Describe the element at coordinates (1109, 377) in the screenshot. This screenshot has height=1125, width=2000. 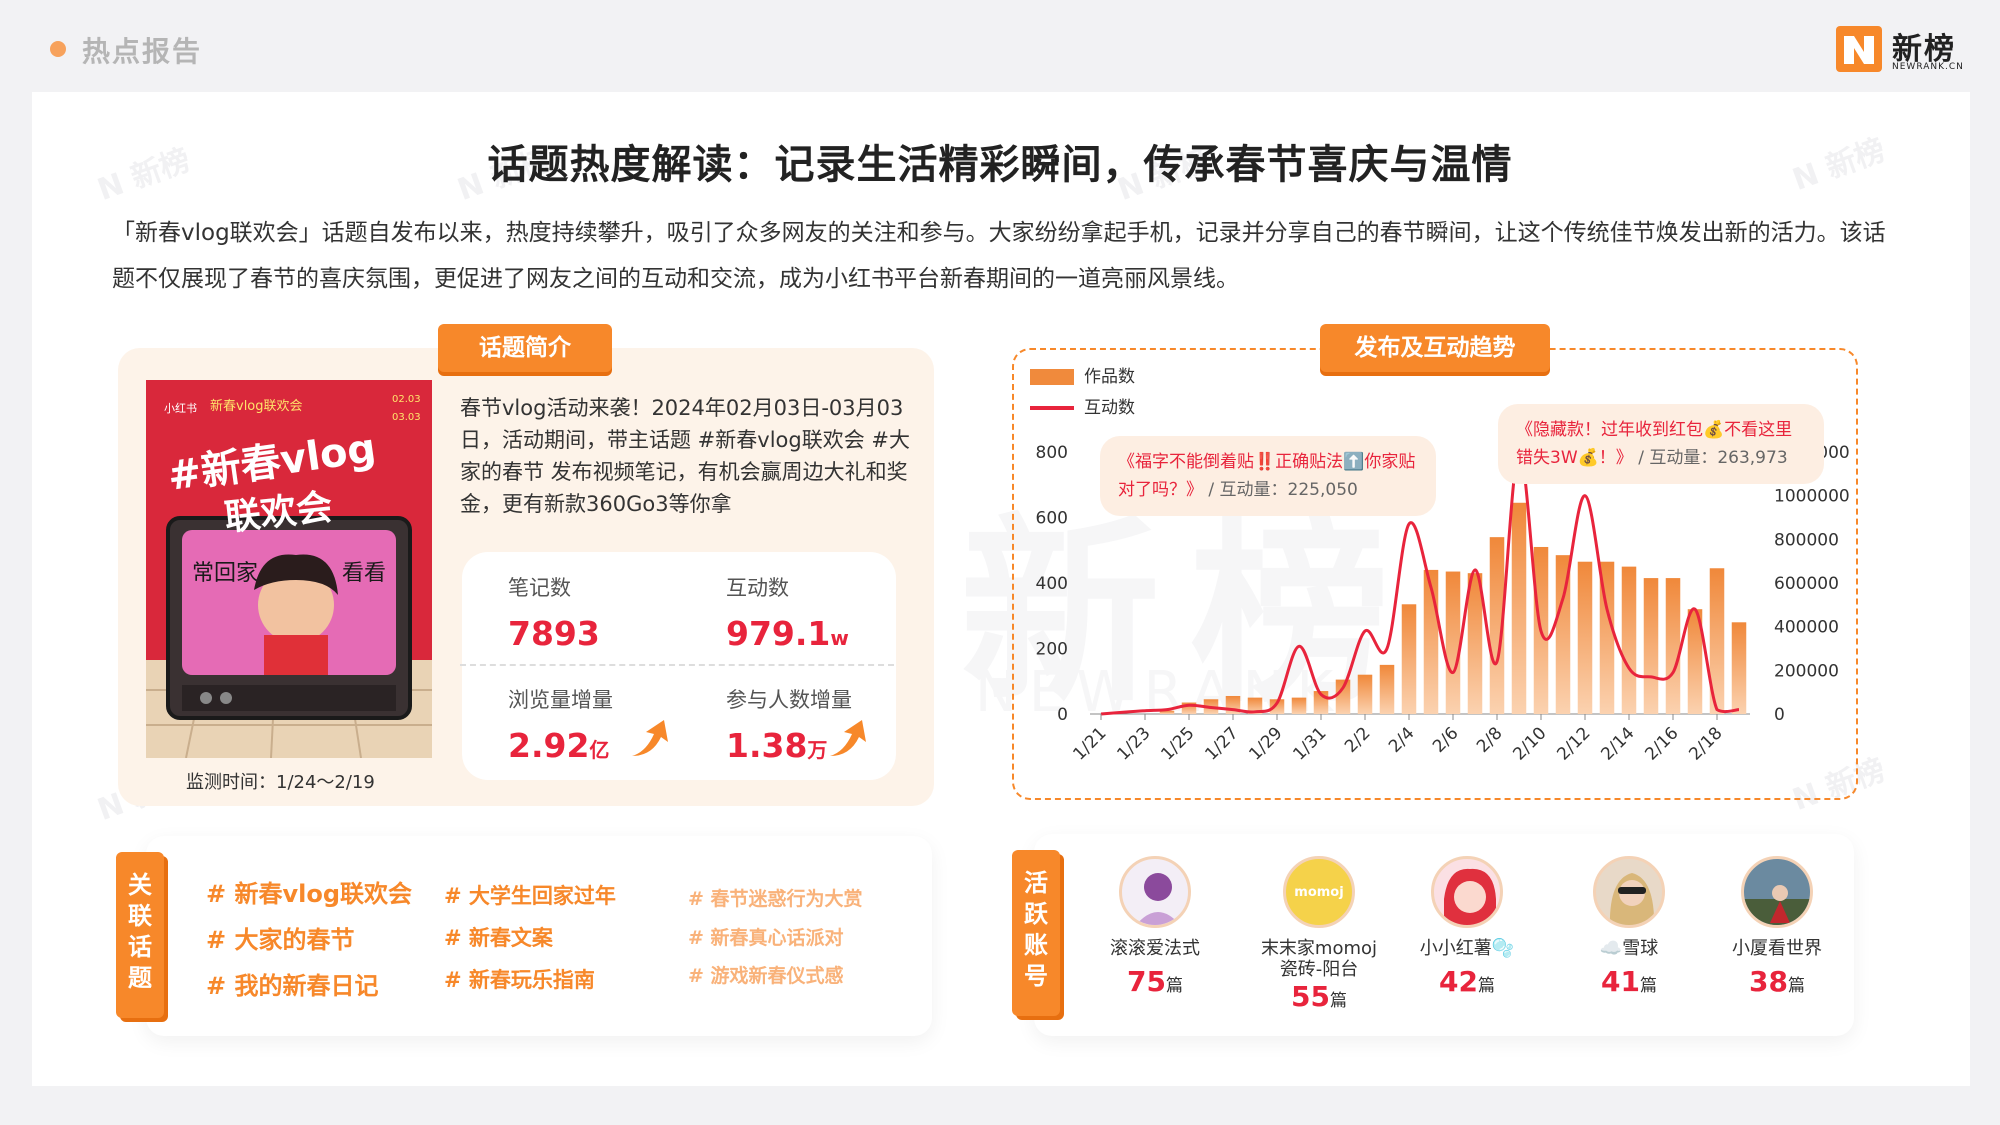
I see `legend-bar-label: 作品数` at that location.